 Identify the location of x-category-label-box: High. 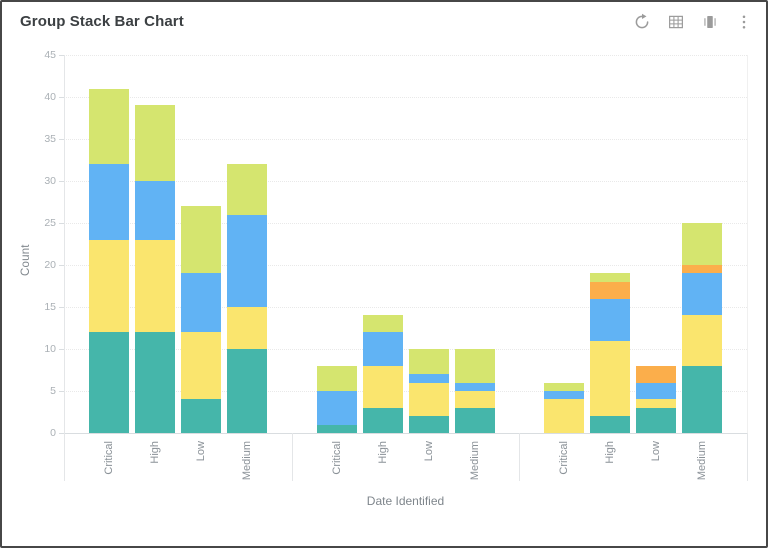
(155, 460).